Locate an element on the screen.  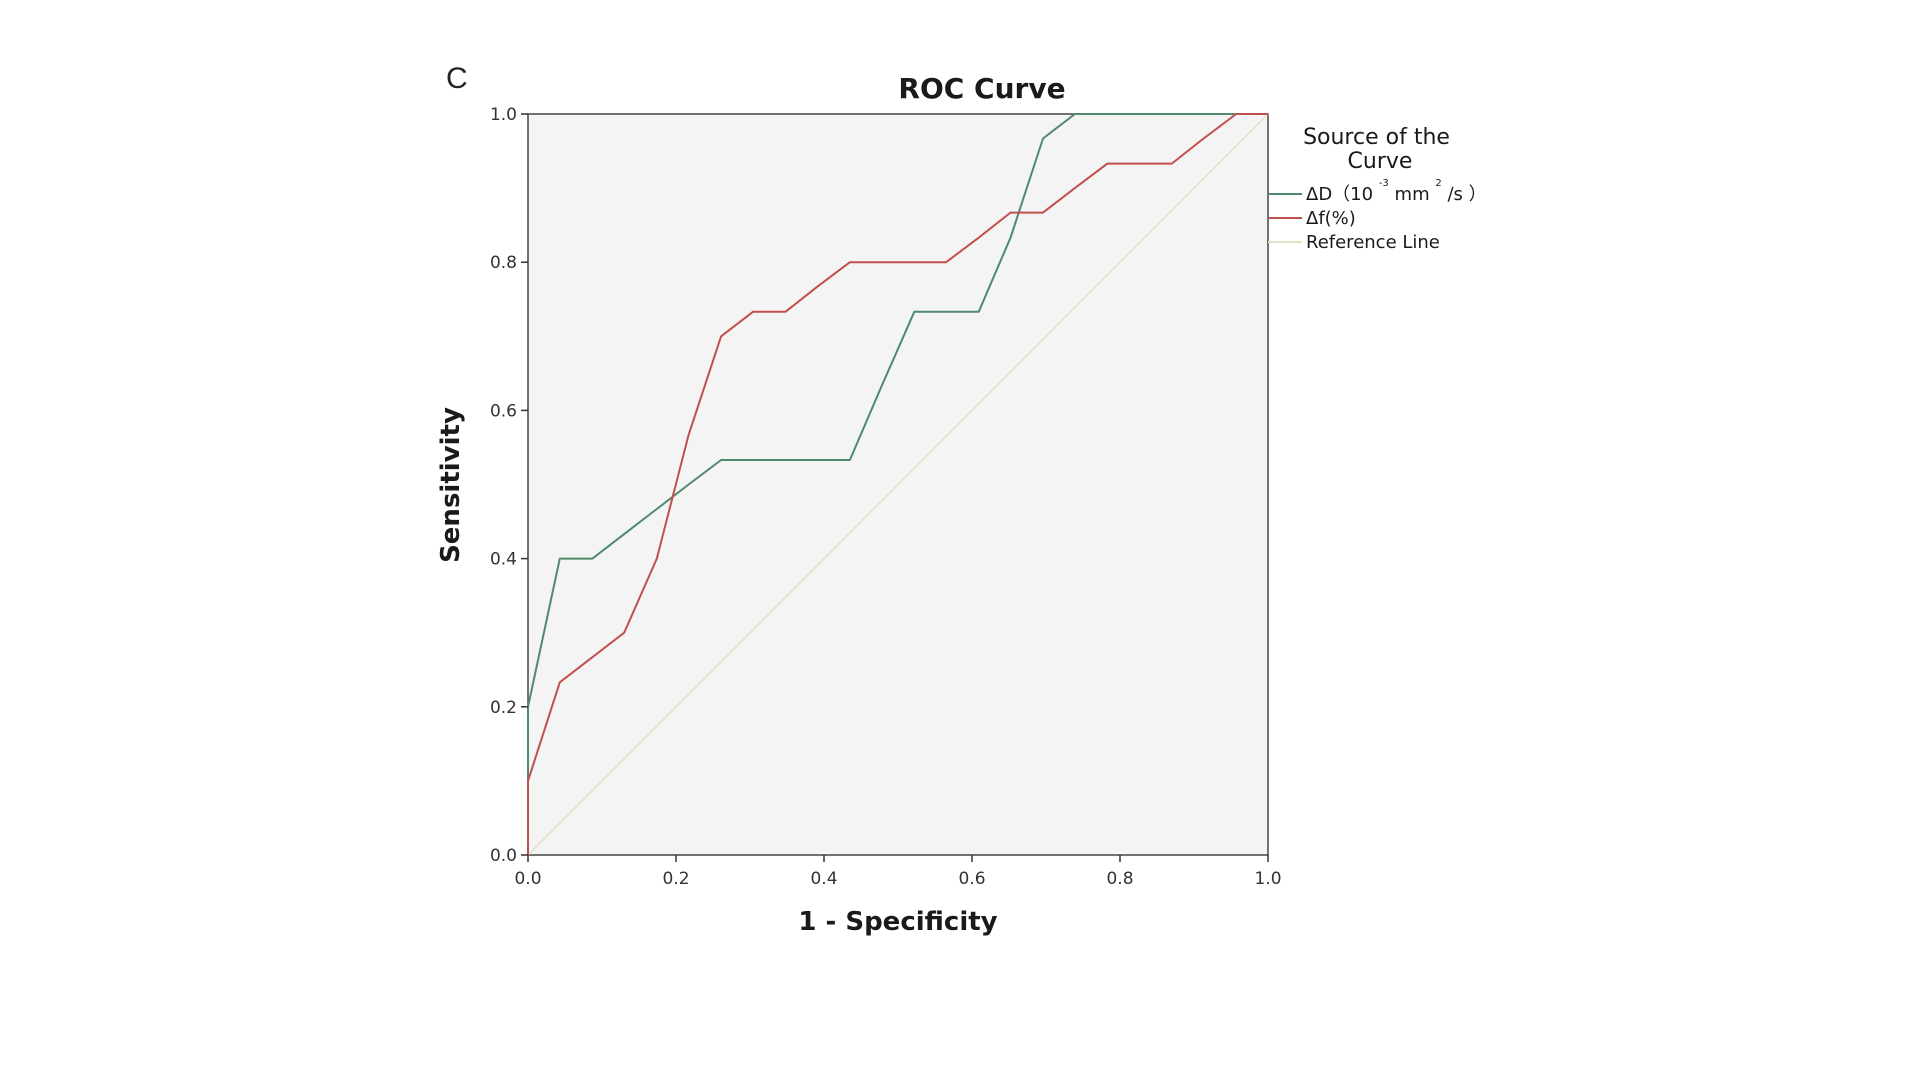
x-tick-label: 1.0 is located at coordinates (1267, 879).